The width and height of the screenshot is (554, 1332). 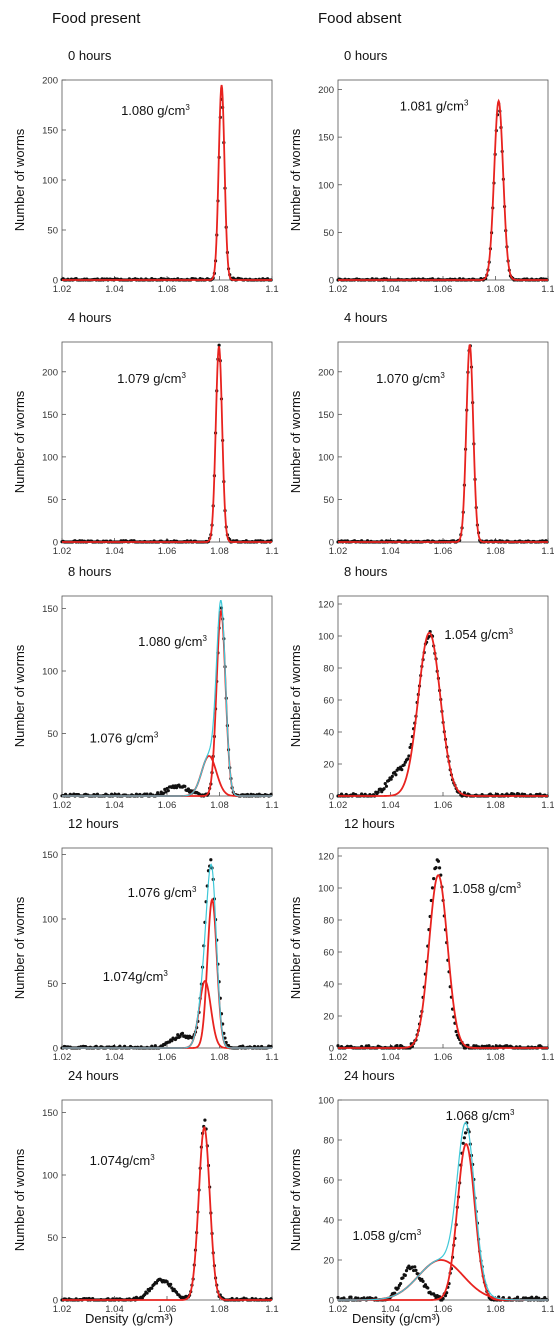 I want to click on peak-label: 1.081 g/cm3, so click(x=434, y=105).